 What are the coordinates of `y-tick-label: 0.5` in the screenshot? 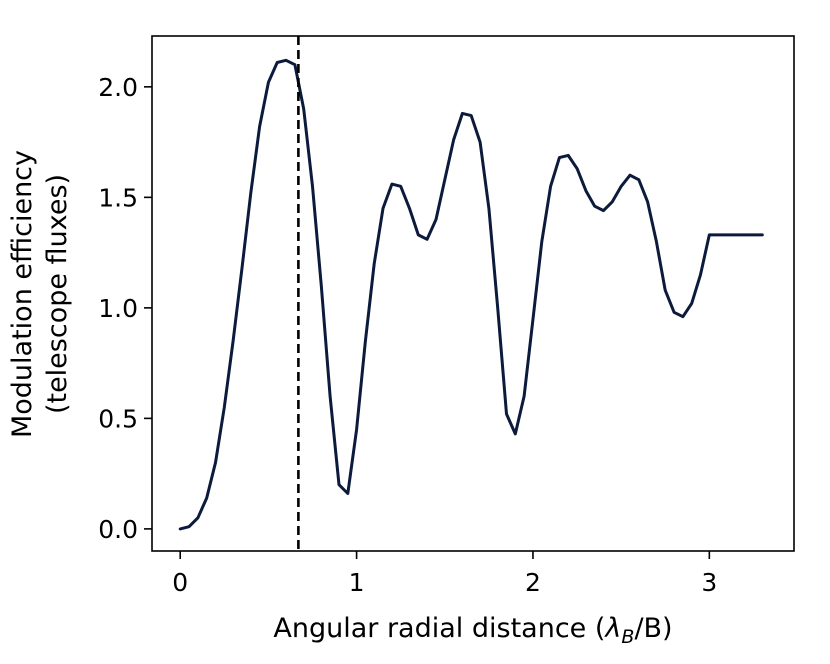 It's located at (118, 418).